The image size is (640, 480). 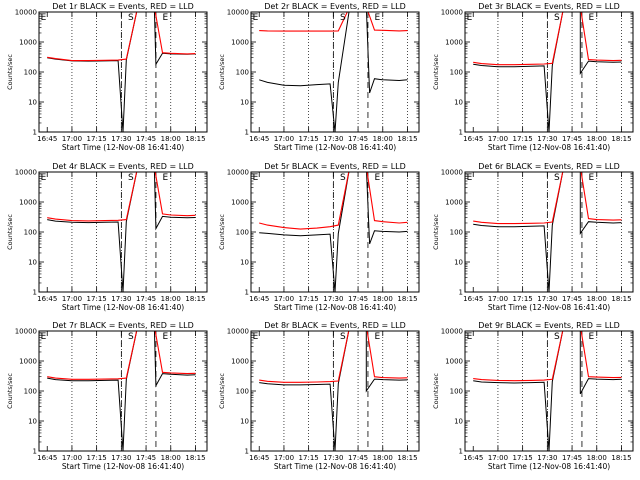 What do you see at coordinates (549, 6) in the screenshot?
I see `panel-title: Det 3r BLACK = Events, RED = LLD` at bounding box center [549, 6].